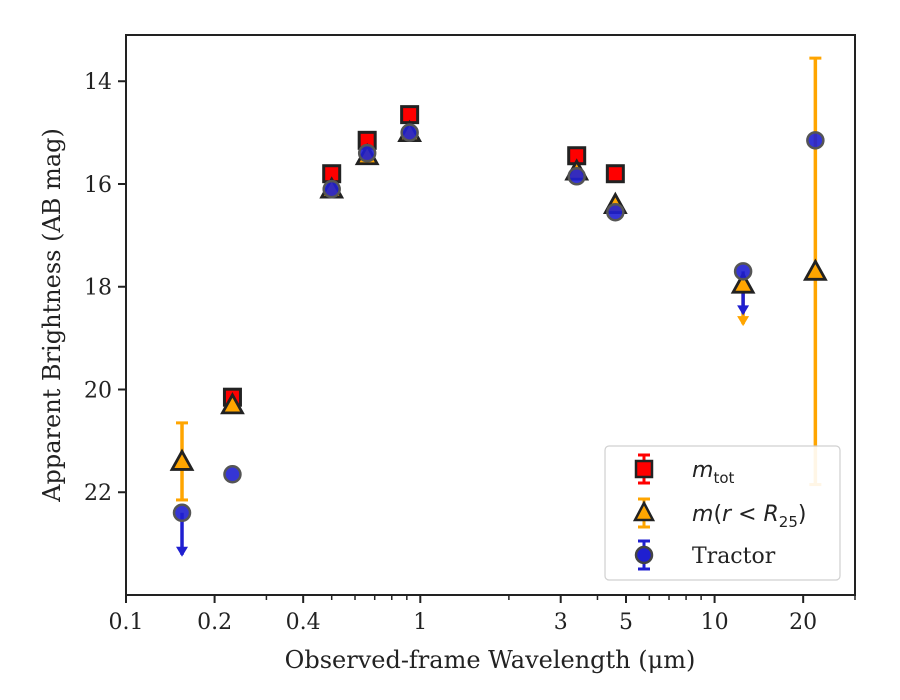 The height and width of the screenshot is (700, 900). Describe the element at coordinates (482, 615) in the screenshot. I see `x-axis-ticks: 0.1 0.2 0.4 1 3 5 10 20` at that location.